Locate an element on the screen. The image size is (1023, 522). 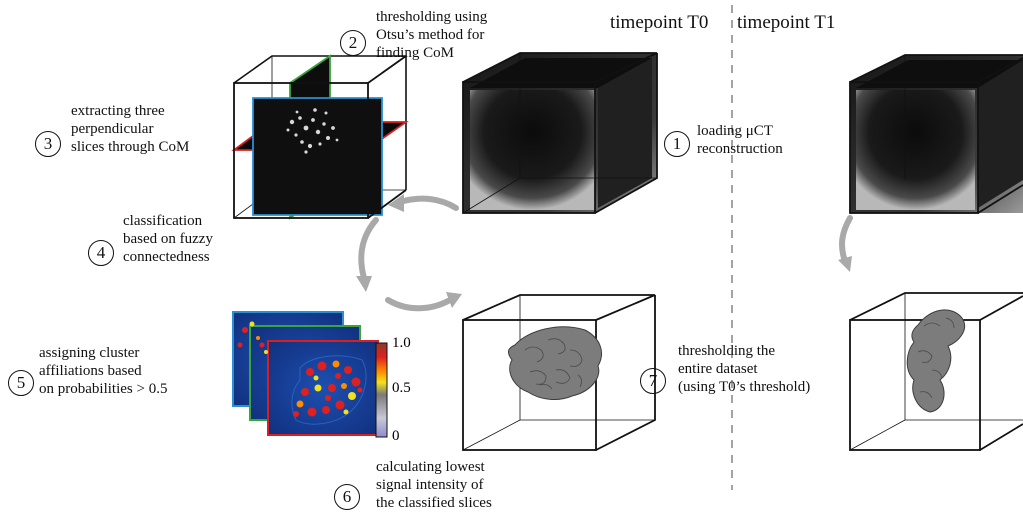
step-7-badge: 7 is located at coordinates (653, 381).